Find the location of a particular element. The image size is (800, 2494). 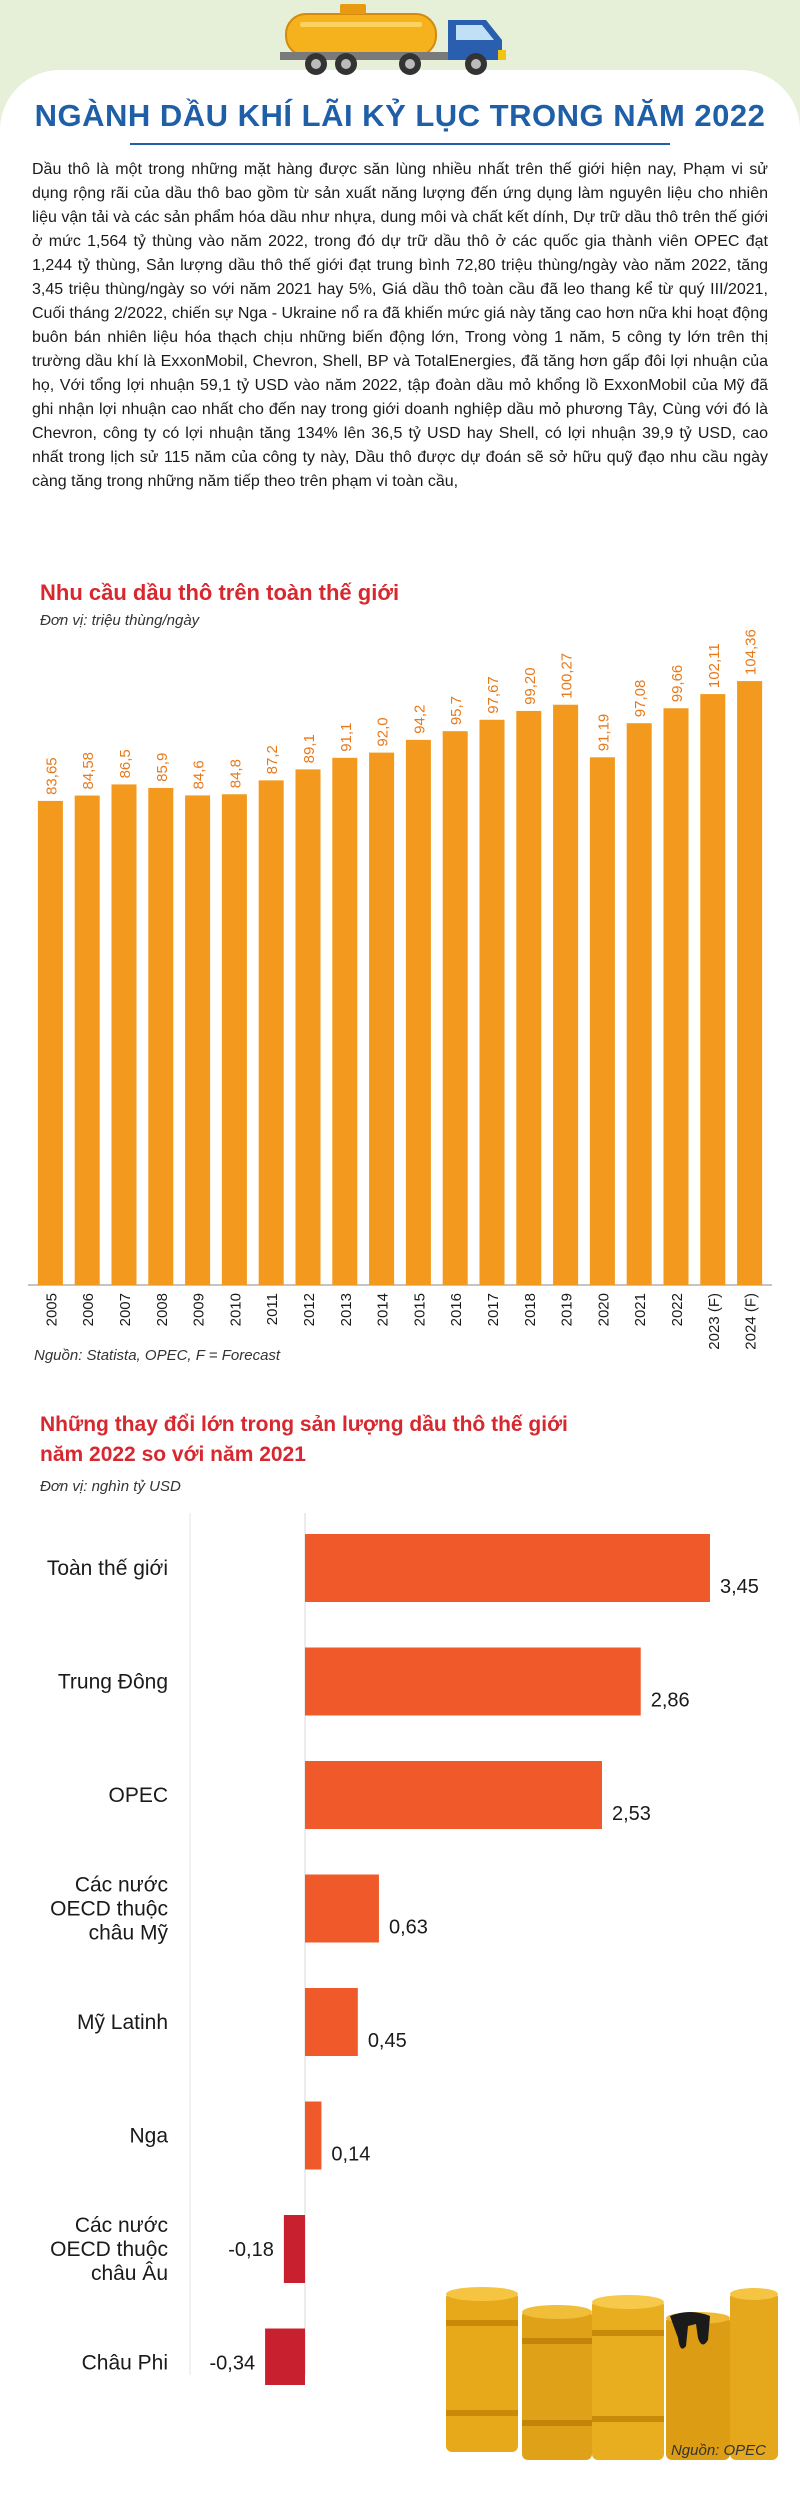

region-label: Các nước OECD thuộc châu Âu is located at coordinates (109, 2249).